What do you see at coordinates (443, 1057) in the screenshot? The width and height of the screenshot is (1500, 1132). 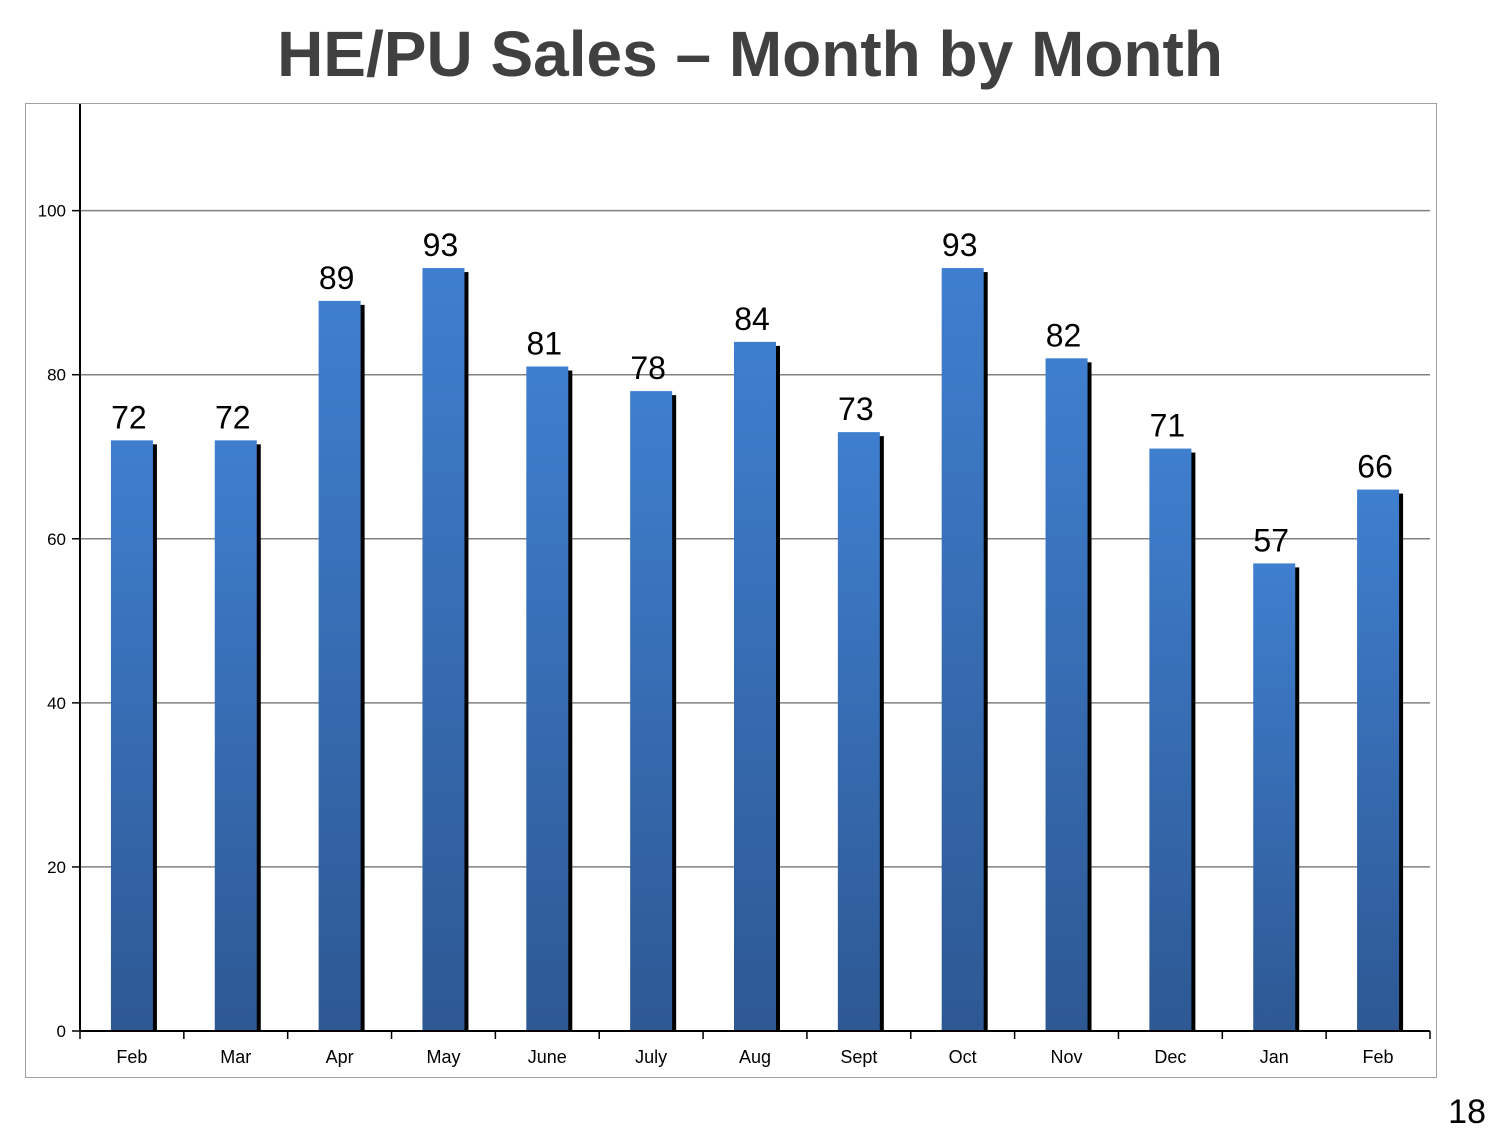 I see `x-tick-label: May` at bounding box center [443, 1057].